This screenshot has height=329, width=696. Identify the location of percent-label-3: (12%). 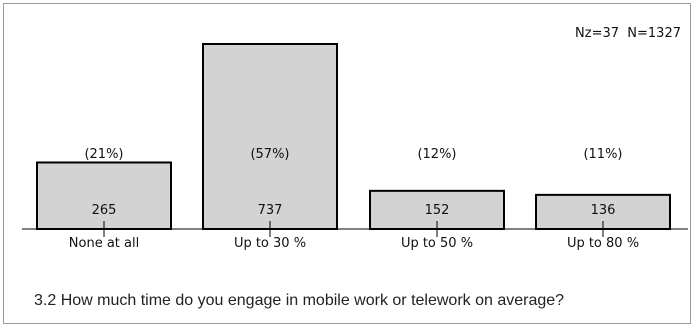
(436, 154).